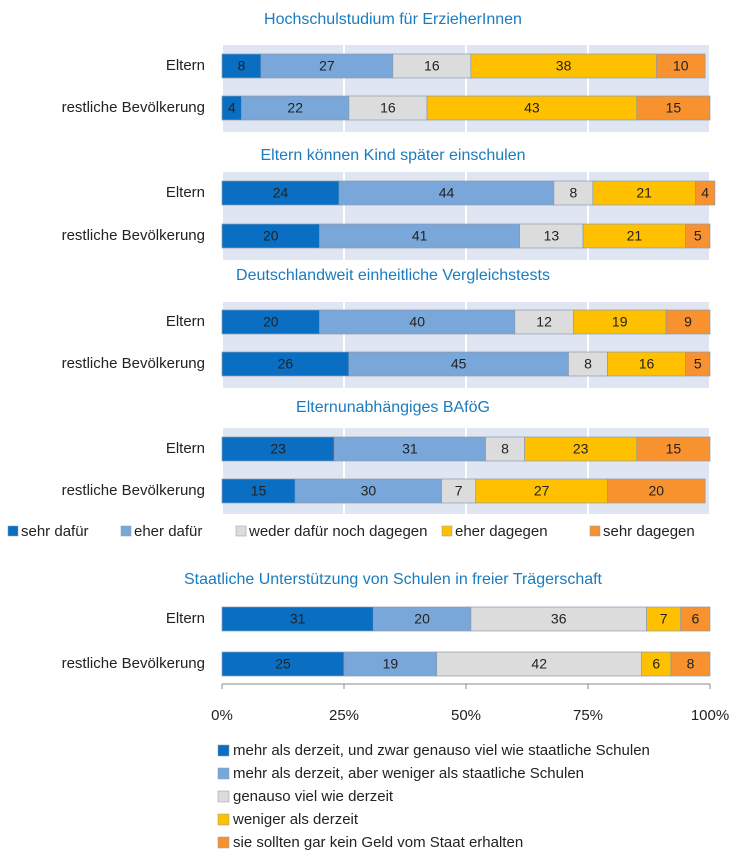 Image resolution: width=741 pixels, height=858 pixels. I want to click on value-label: 25, so click(283, 664).